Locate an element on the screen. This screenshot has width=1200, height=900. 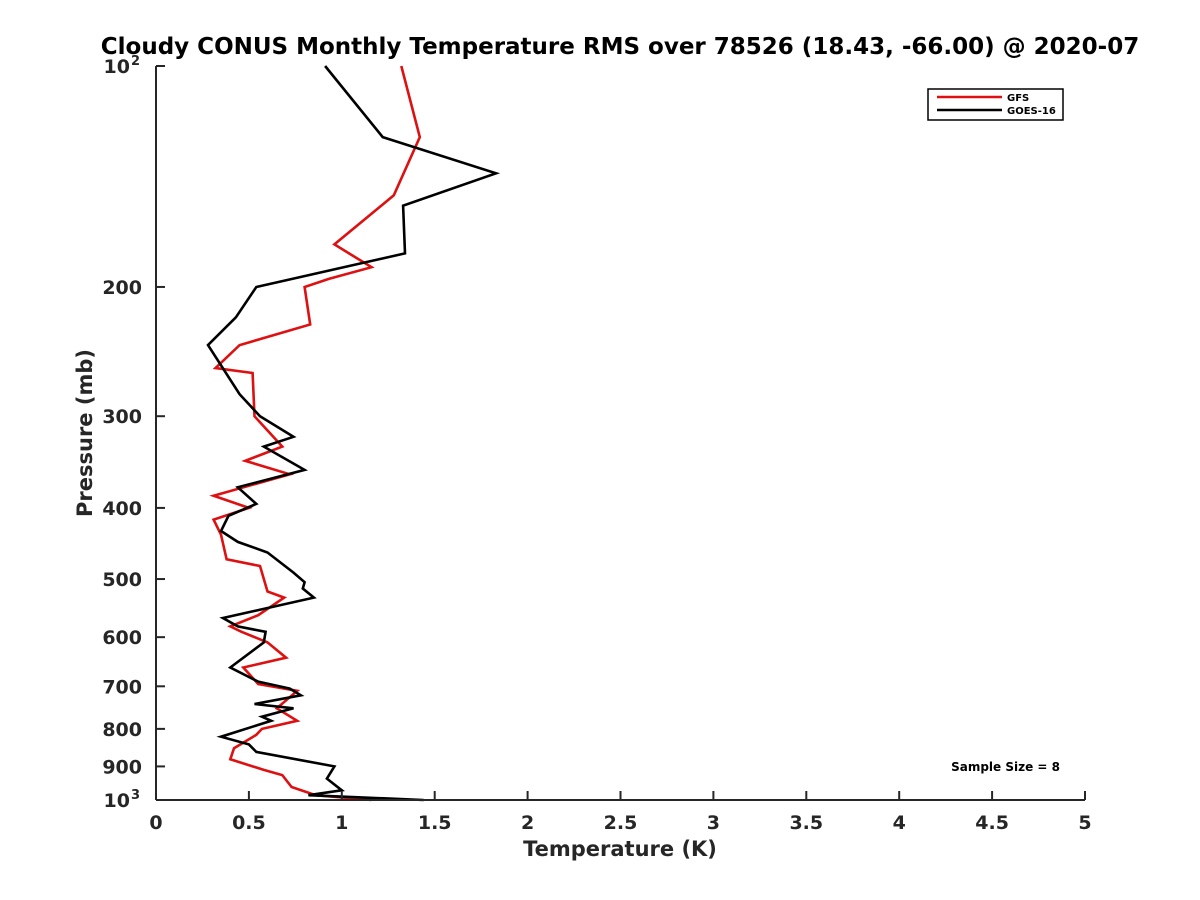
legend: GFS GOES-16 is located at coordinates (995, 104).